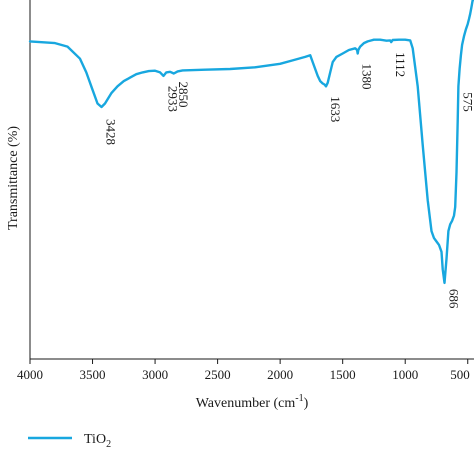 Image resolution: width=474 pixels, height=455 pixels. I want to click on peak-label-2933: 2933, so click(173, 99).